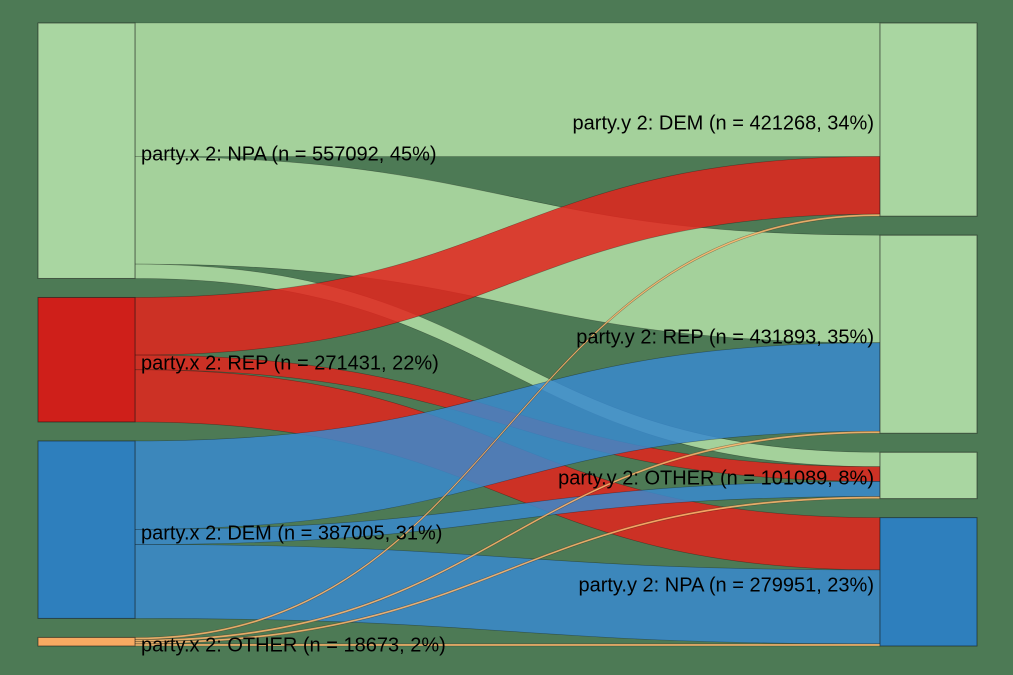 The width and height of the screenshot is (1013, 675). I want to click on node-left-OTHER, so click(86, 641).